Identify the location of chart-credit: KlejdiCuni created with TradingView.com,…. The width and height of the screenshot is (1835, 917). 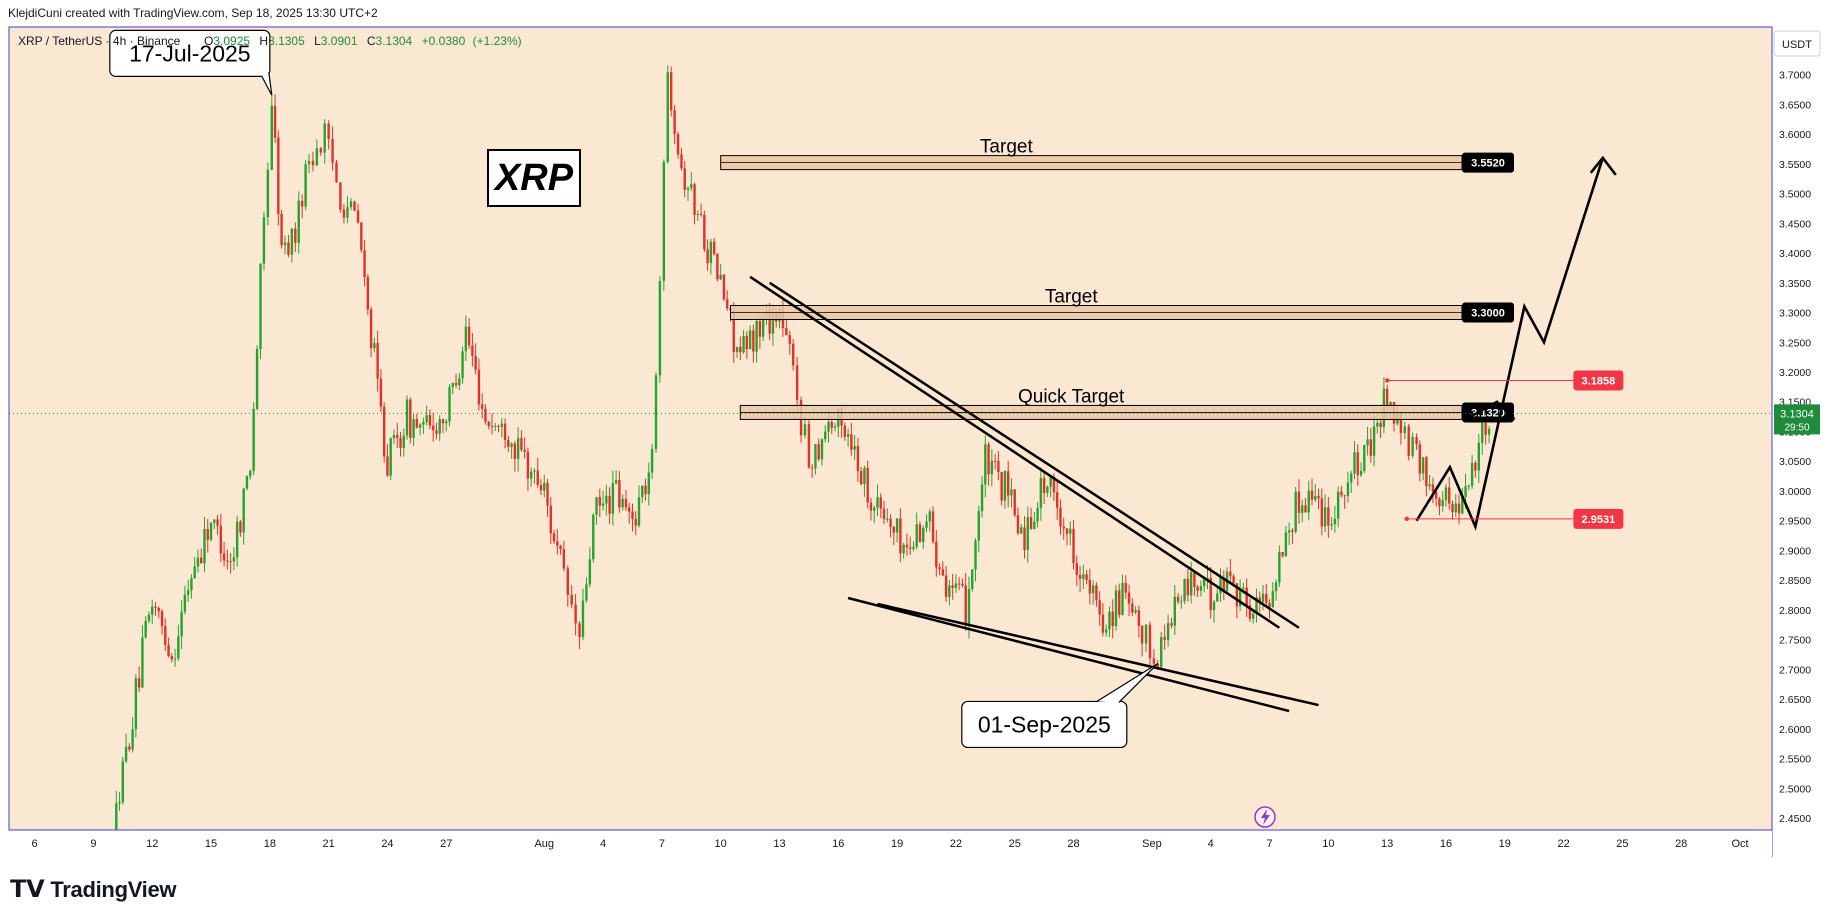
(193, 13).